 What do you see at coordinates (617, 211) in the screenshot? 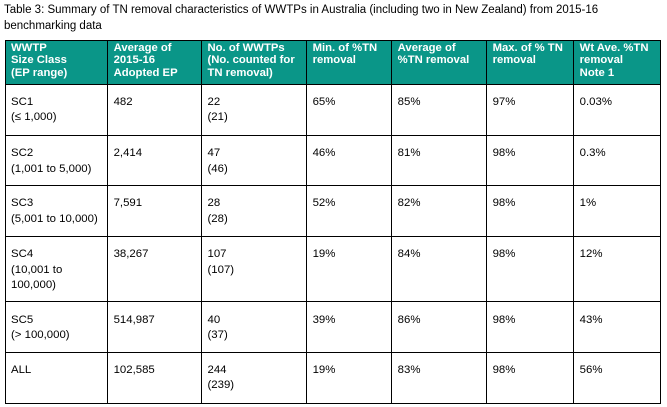
I see `cell-wt-ave-tn-removal: 1%` at bounding box center [617, 211].